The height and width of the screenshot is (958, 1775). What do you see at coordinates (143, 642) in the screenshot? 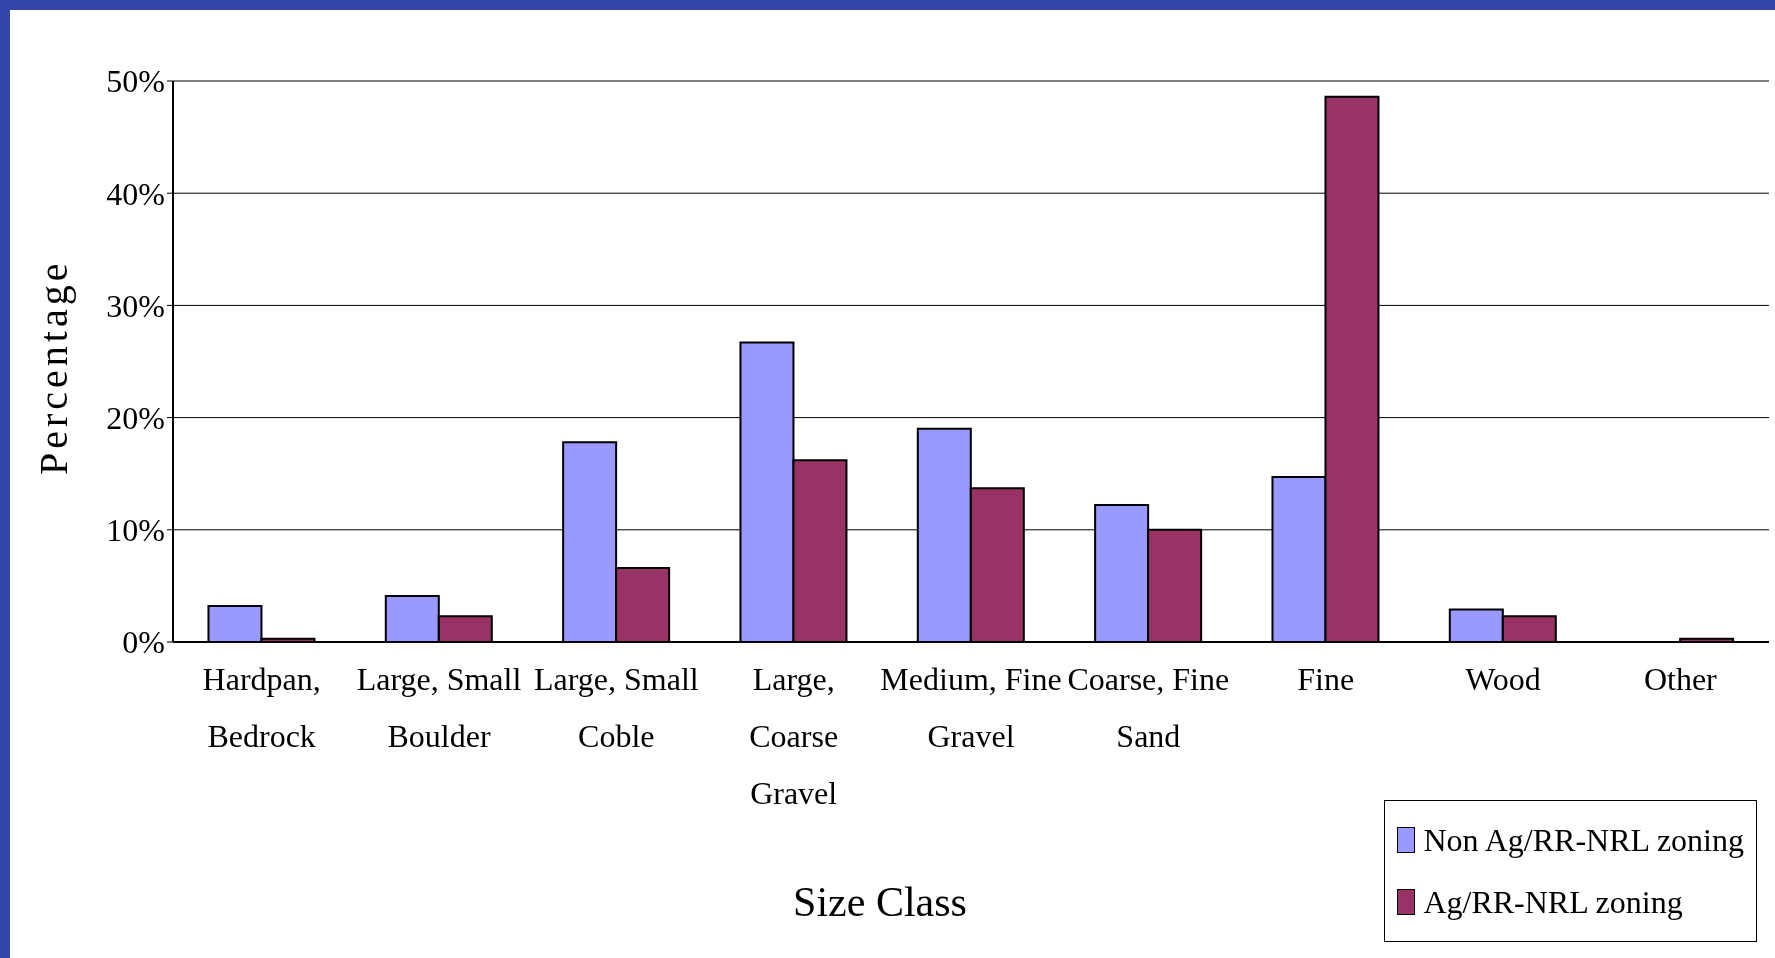
I see `y-tick-label: 0%` at bounding box center [143, 642].